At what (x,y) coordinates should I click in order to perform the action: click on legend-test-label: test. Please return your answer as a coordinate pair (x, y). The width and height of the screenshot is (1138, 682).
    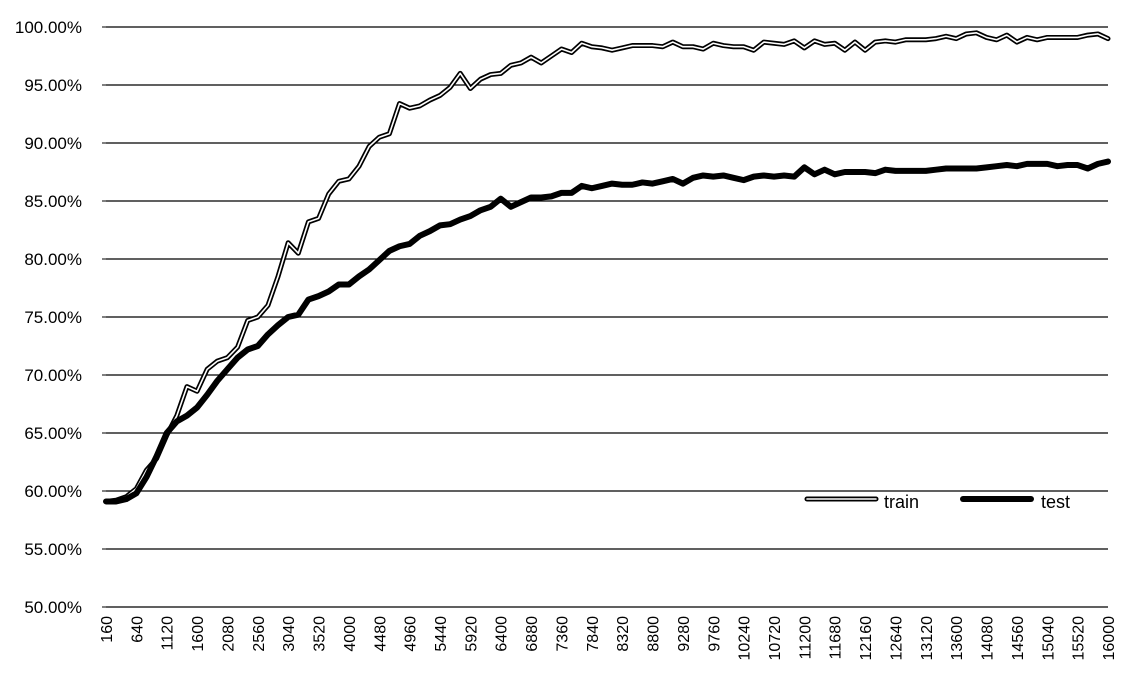
    Looking at the image, I should click on (1055, 502).